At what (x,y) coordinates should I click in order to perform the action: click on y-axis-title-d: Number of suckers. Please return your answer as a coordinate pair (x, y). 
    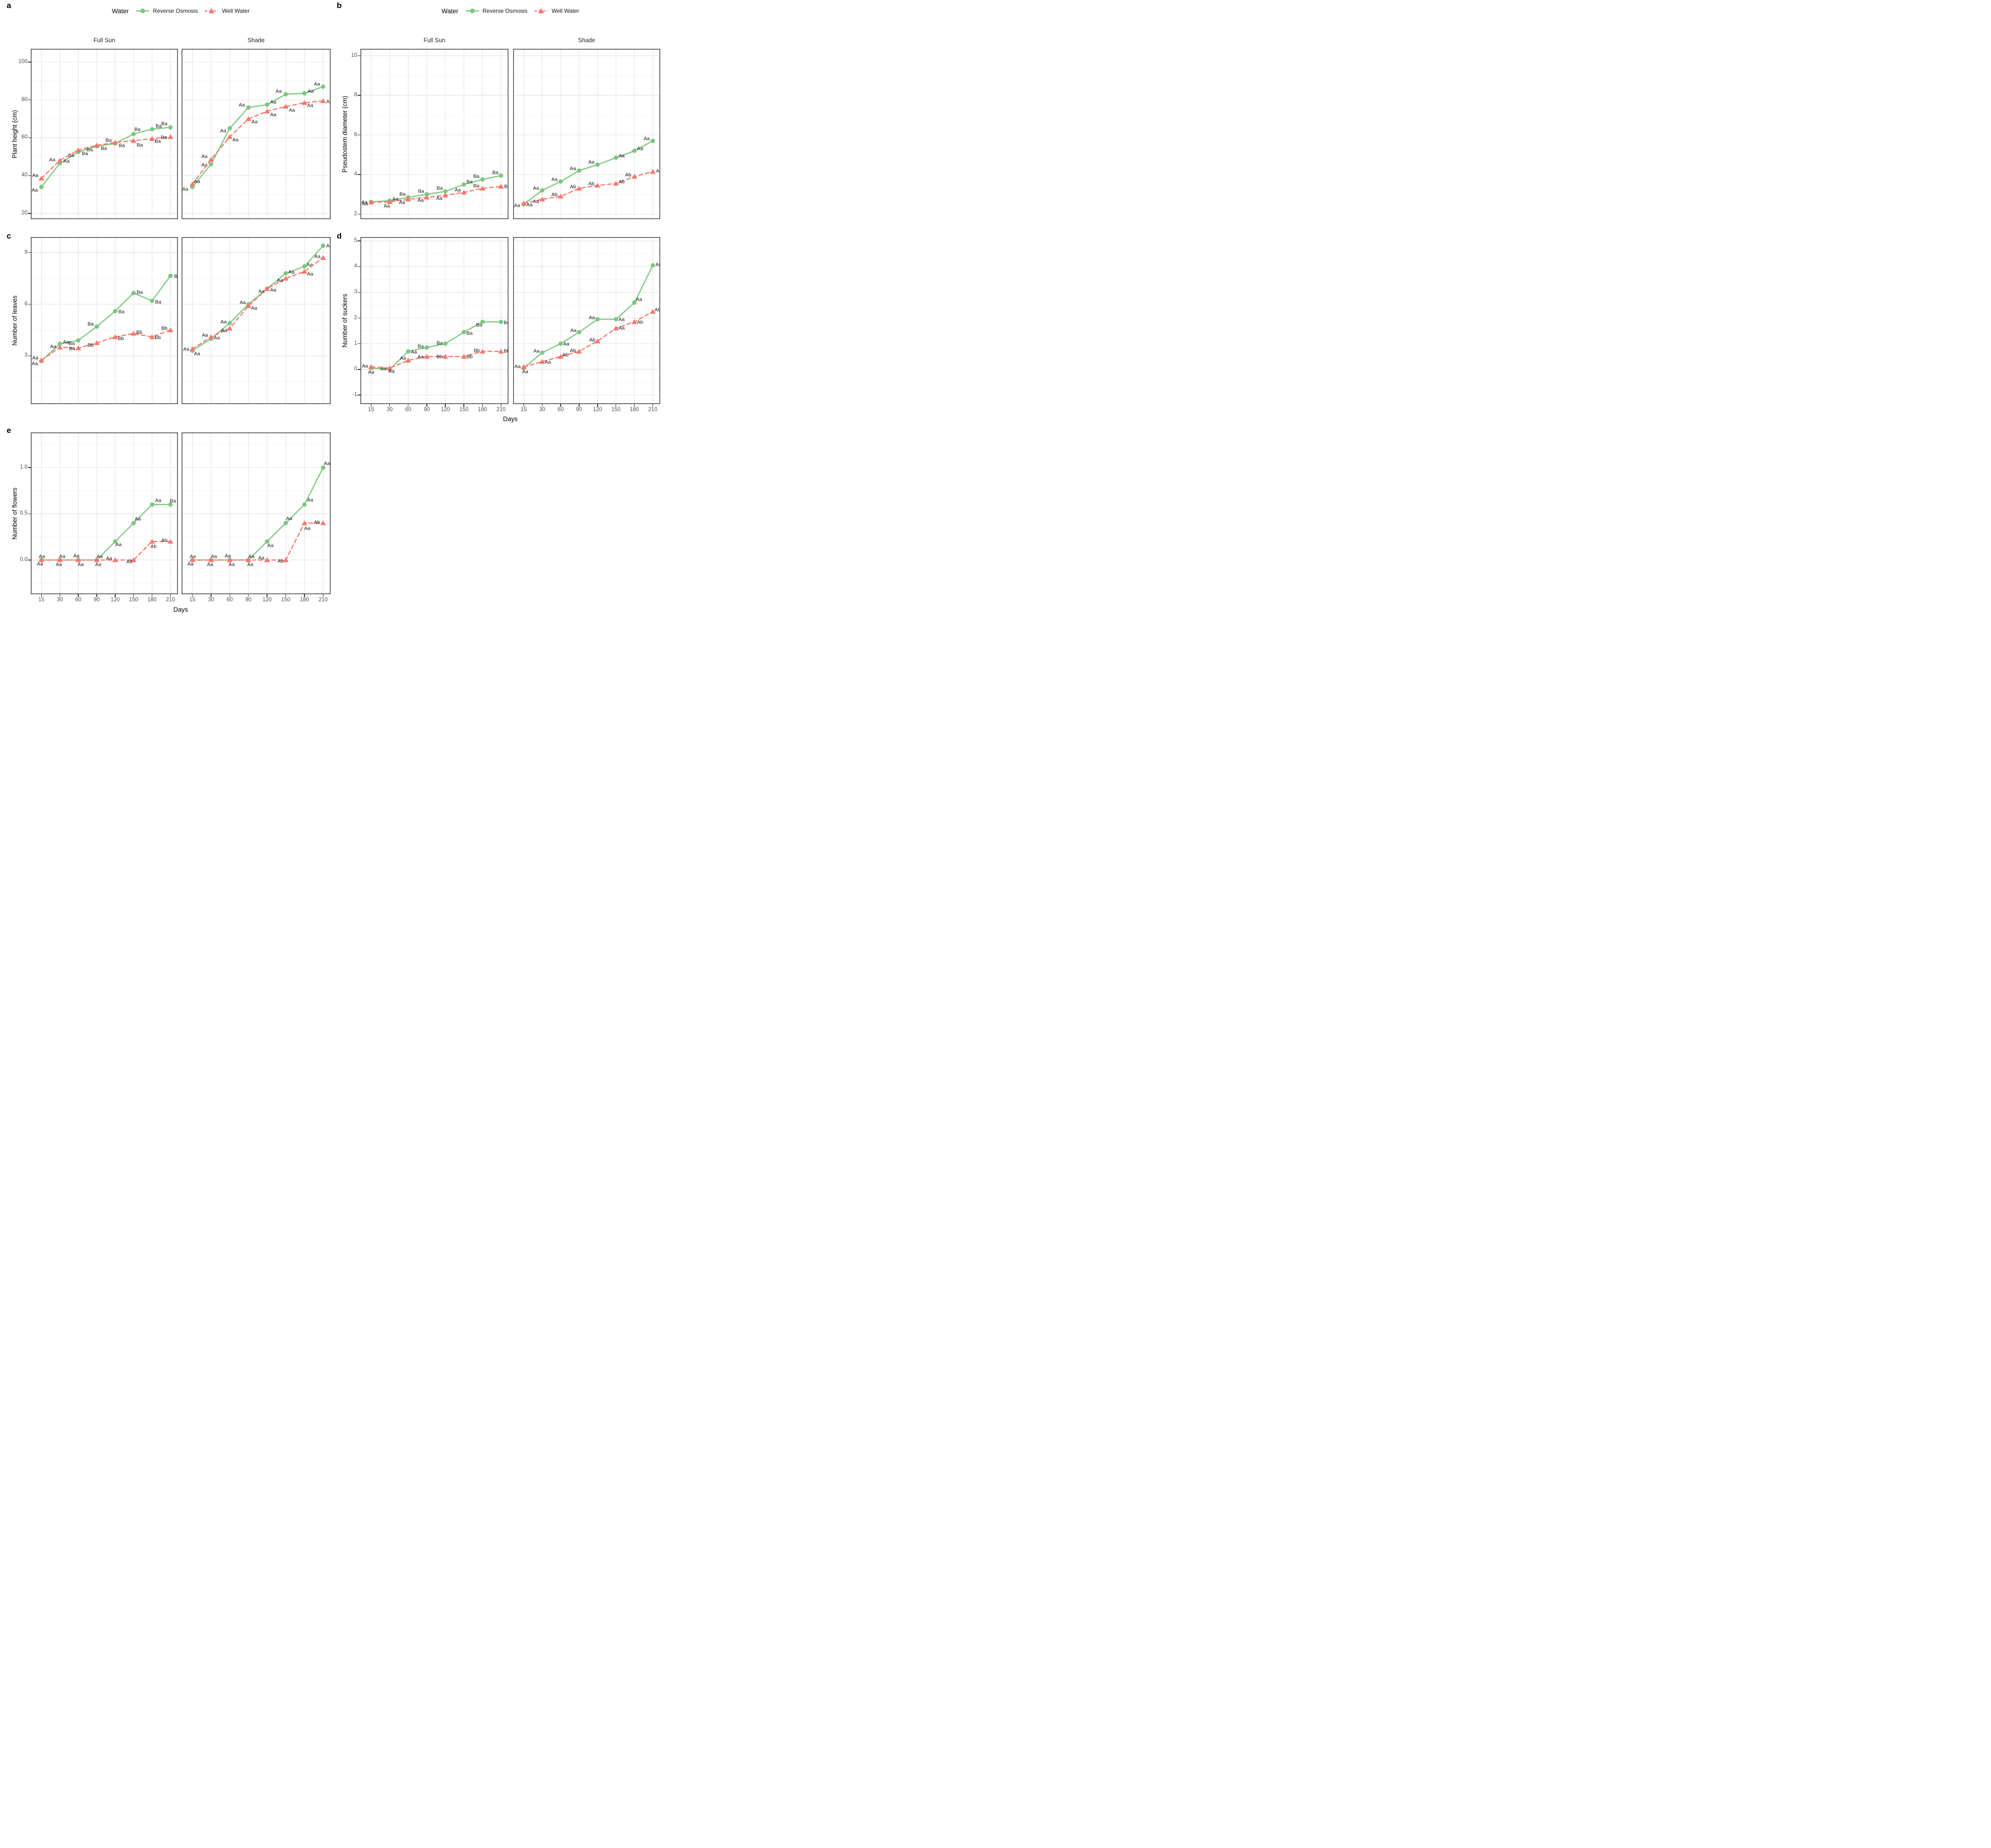
    Looking at the image, I should click on (345, 321).